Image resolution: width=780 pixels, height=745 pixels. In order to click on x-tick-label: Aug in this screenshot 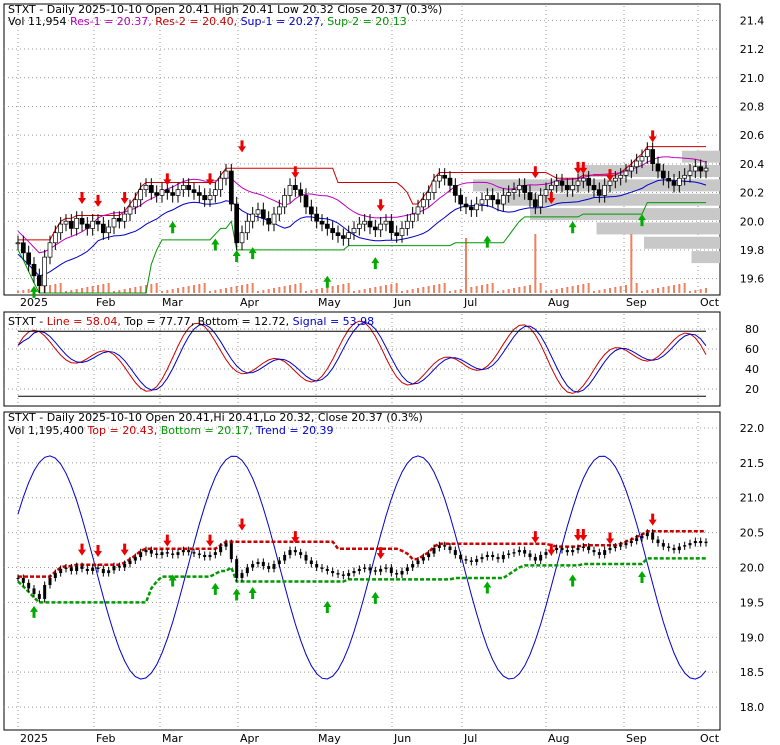, I will do `click(558, 302)`.